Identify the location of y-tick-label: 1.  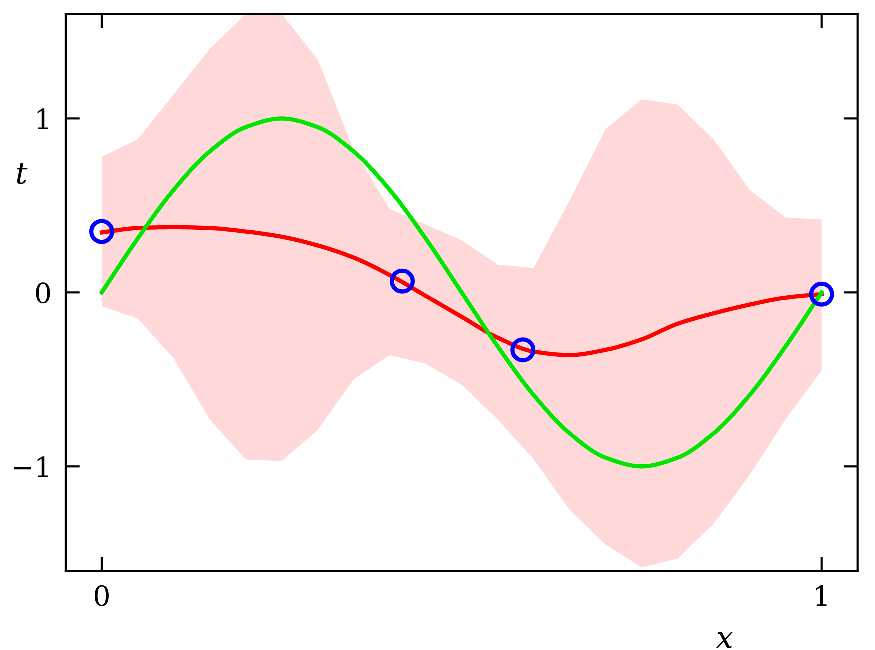
(43, 119).